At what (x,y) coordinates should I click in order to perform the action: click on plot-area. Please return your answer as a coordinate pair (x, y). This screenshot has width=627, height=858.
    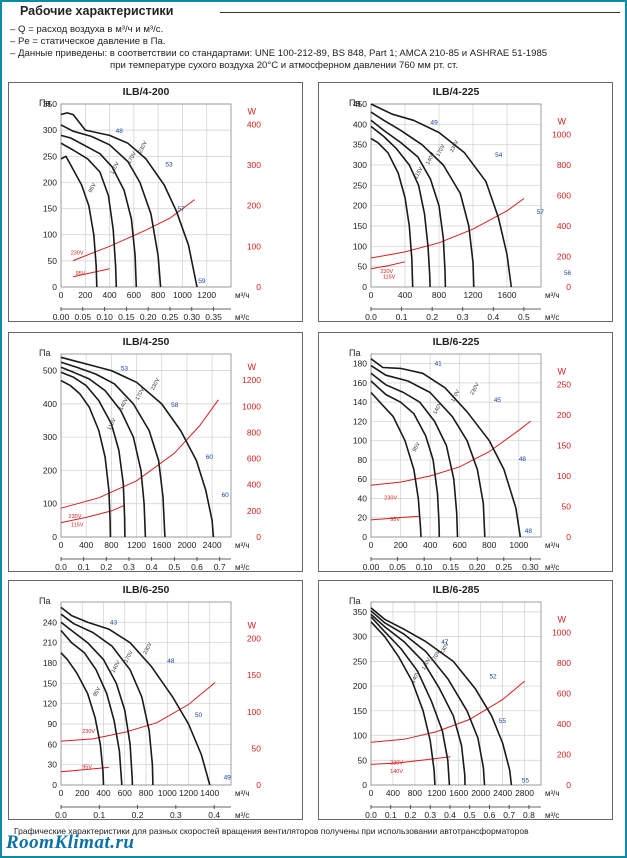
    Looking at the image, I should click on (146, 693).